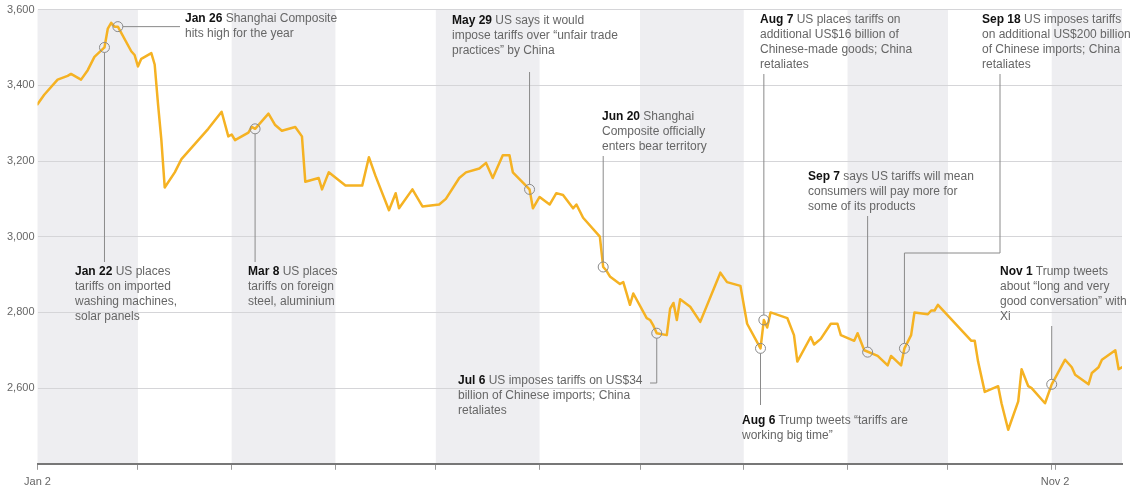  Describe the element at coordinates (21, 84) in the screenshot. I see `y-tick-label: 3,400` at that location.